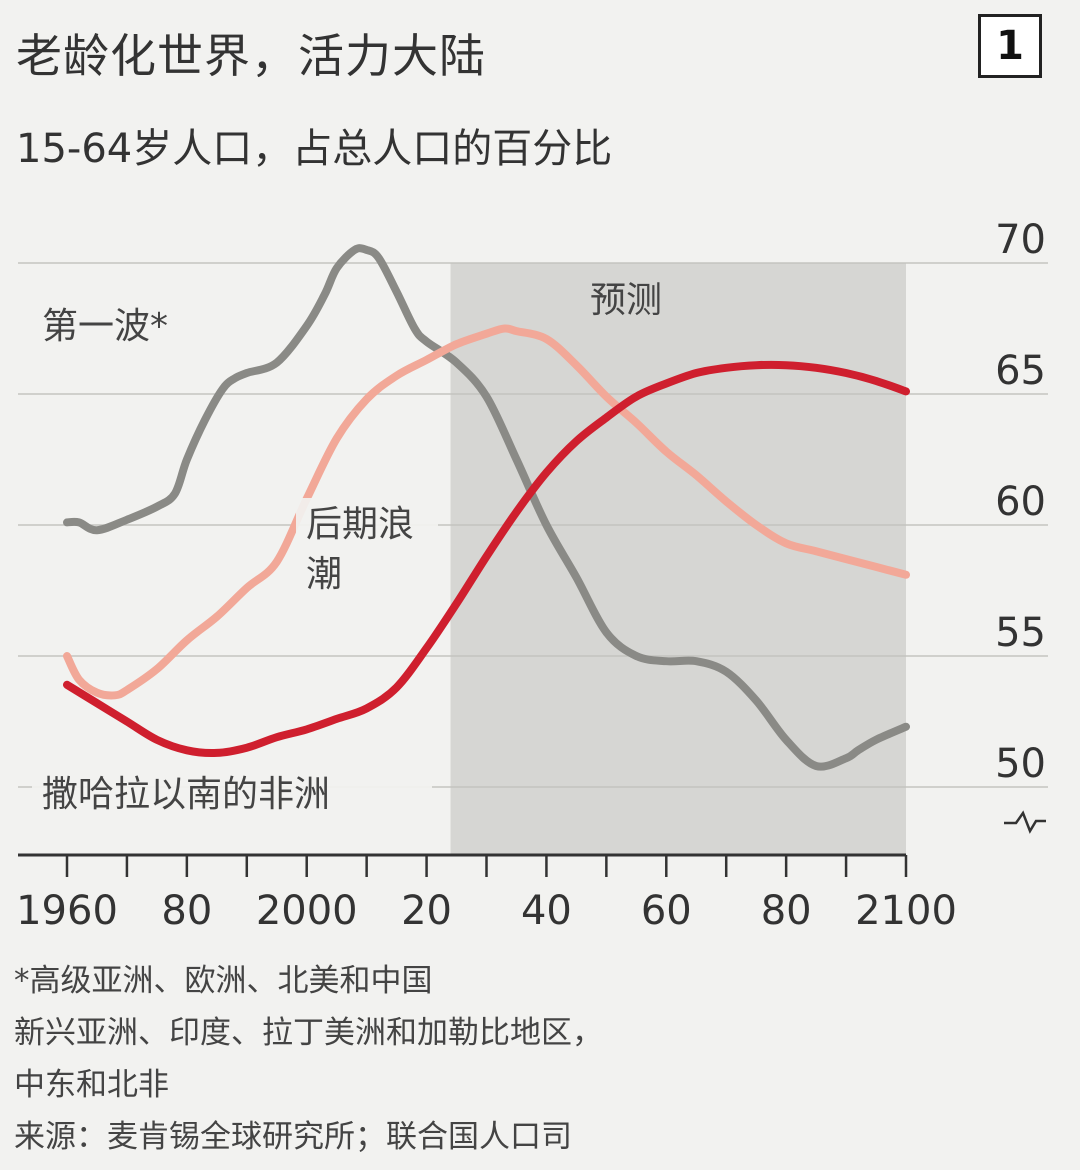  What do you see at coordinates (666, 911) in the screenshot?
I see `x-tick-label-2060: 60` at bounding box center [666, 911].